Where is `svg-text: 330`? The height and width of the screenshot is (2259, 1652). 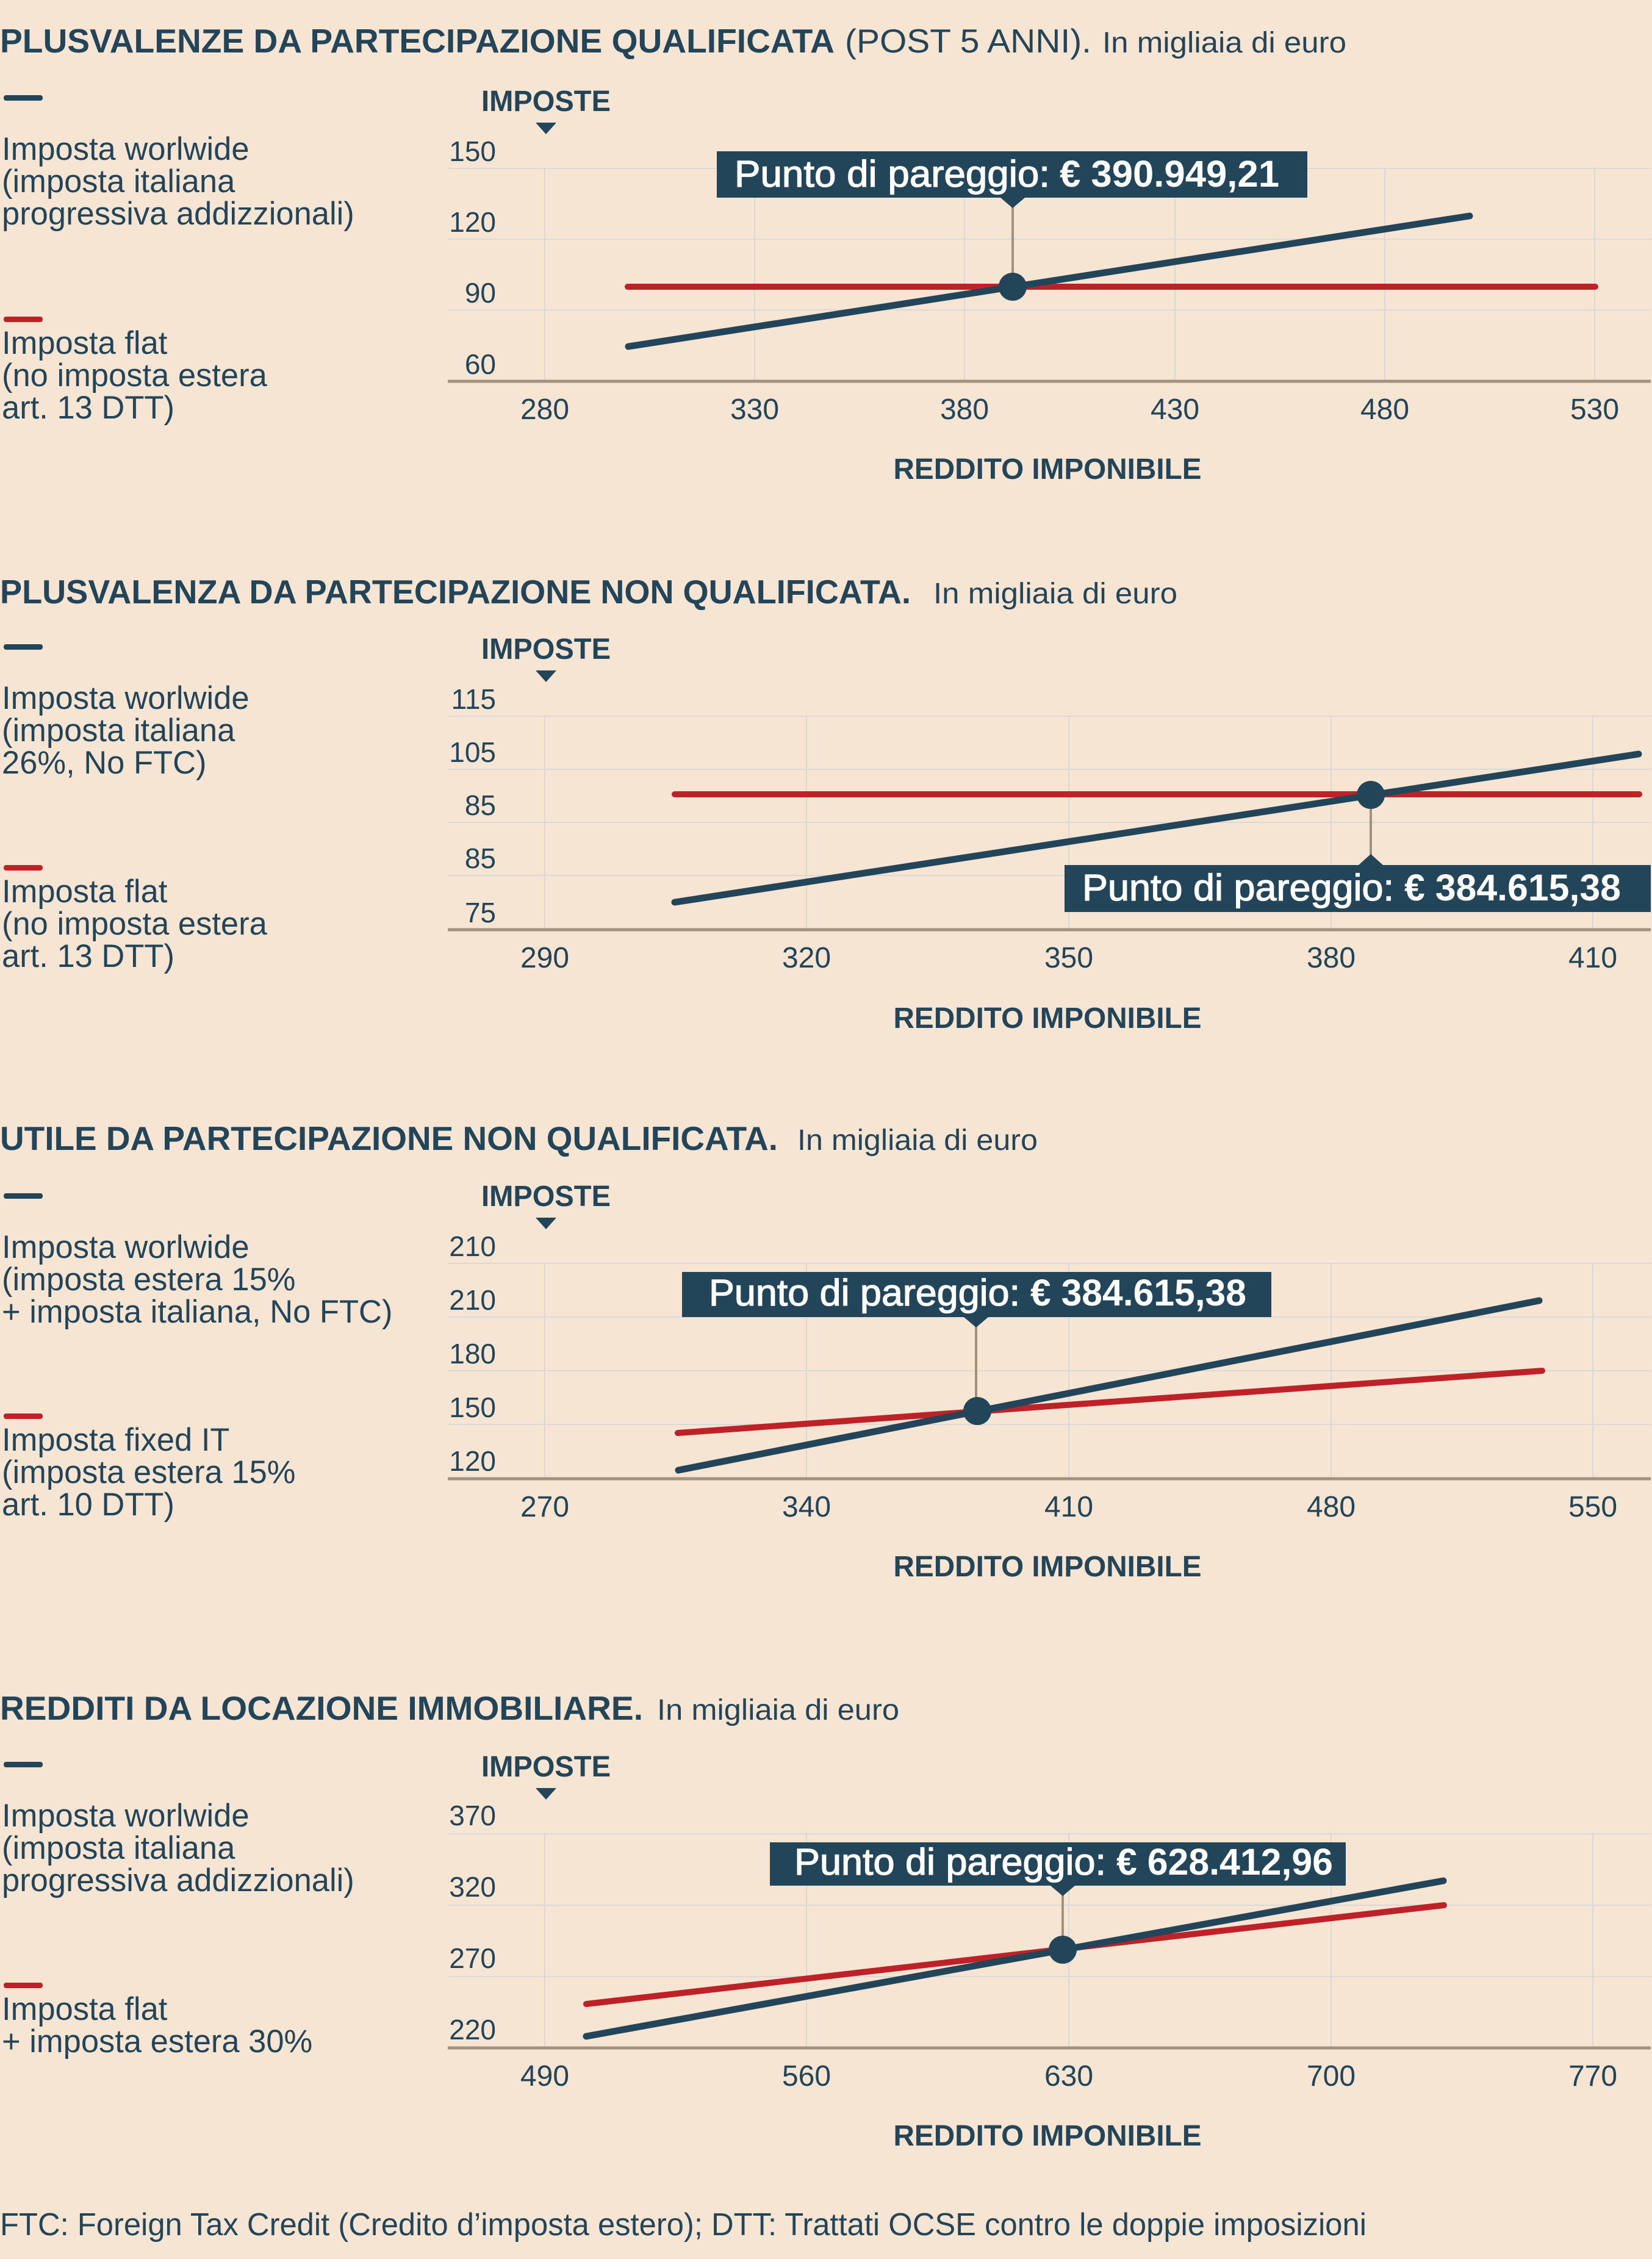
svg-text: 330 is located at coordinates (755, 409).